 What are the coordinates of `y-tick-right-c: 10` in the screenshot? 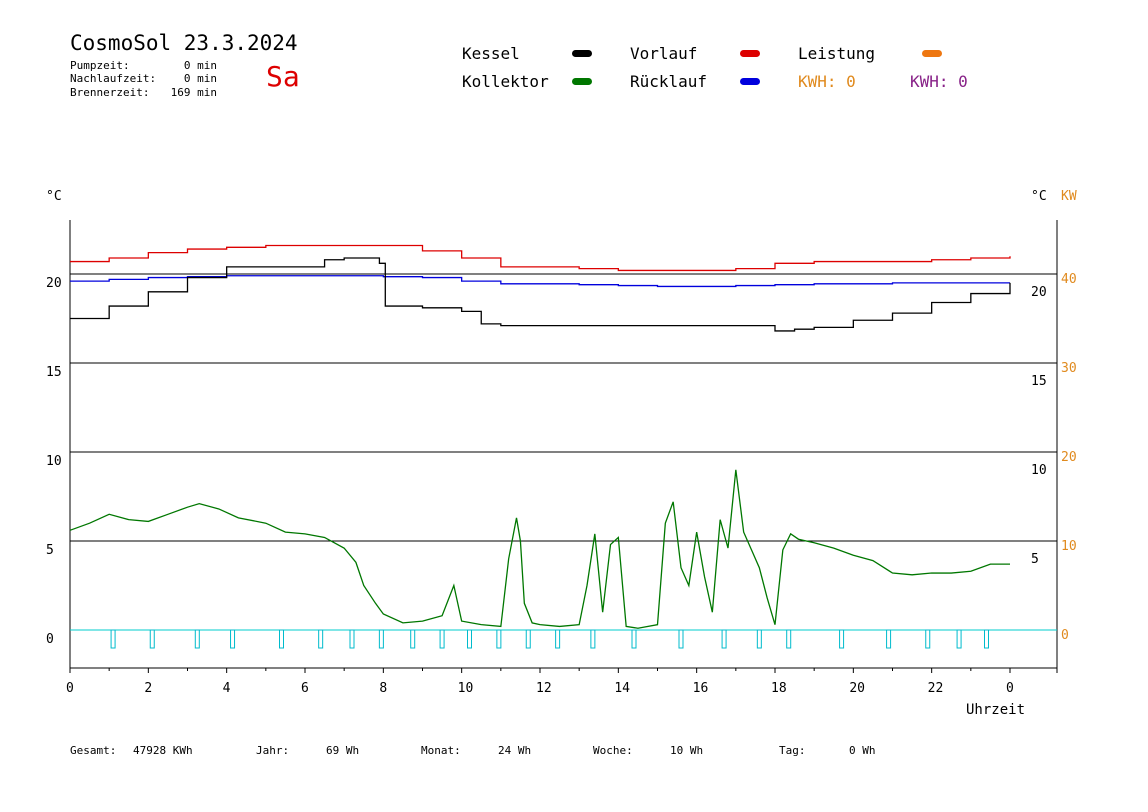 It's located at (1039, 470).